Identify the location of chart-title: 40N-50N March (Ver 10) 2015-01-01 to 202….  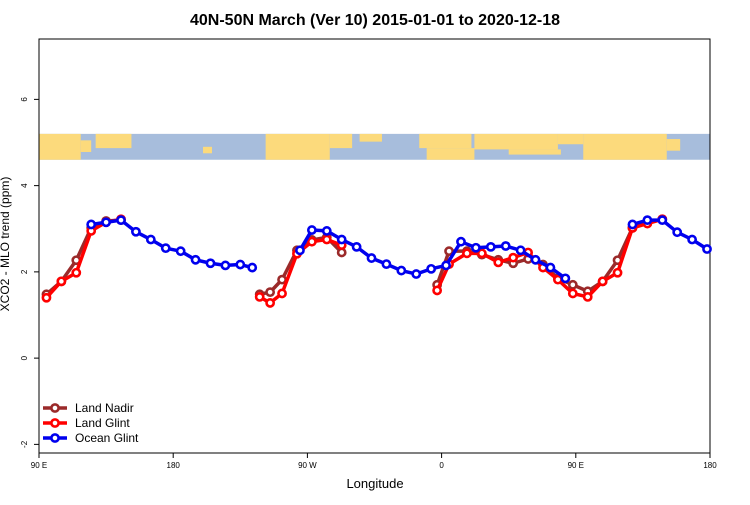
(375, 20).